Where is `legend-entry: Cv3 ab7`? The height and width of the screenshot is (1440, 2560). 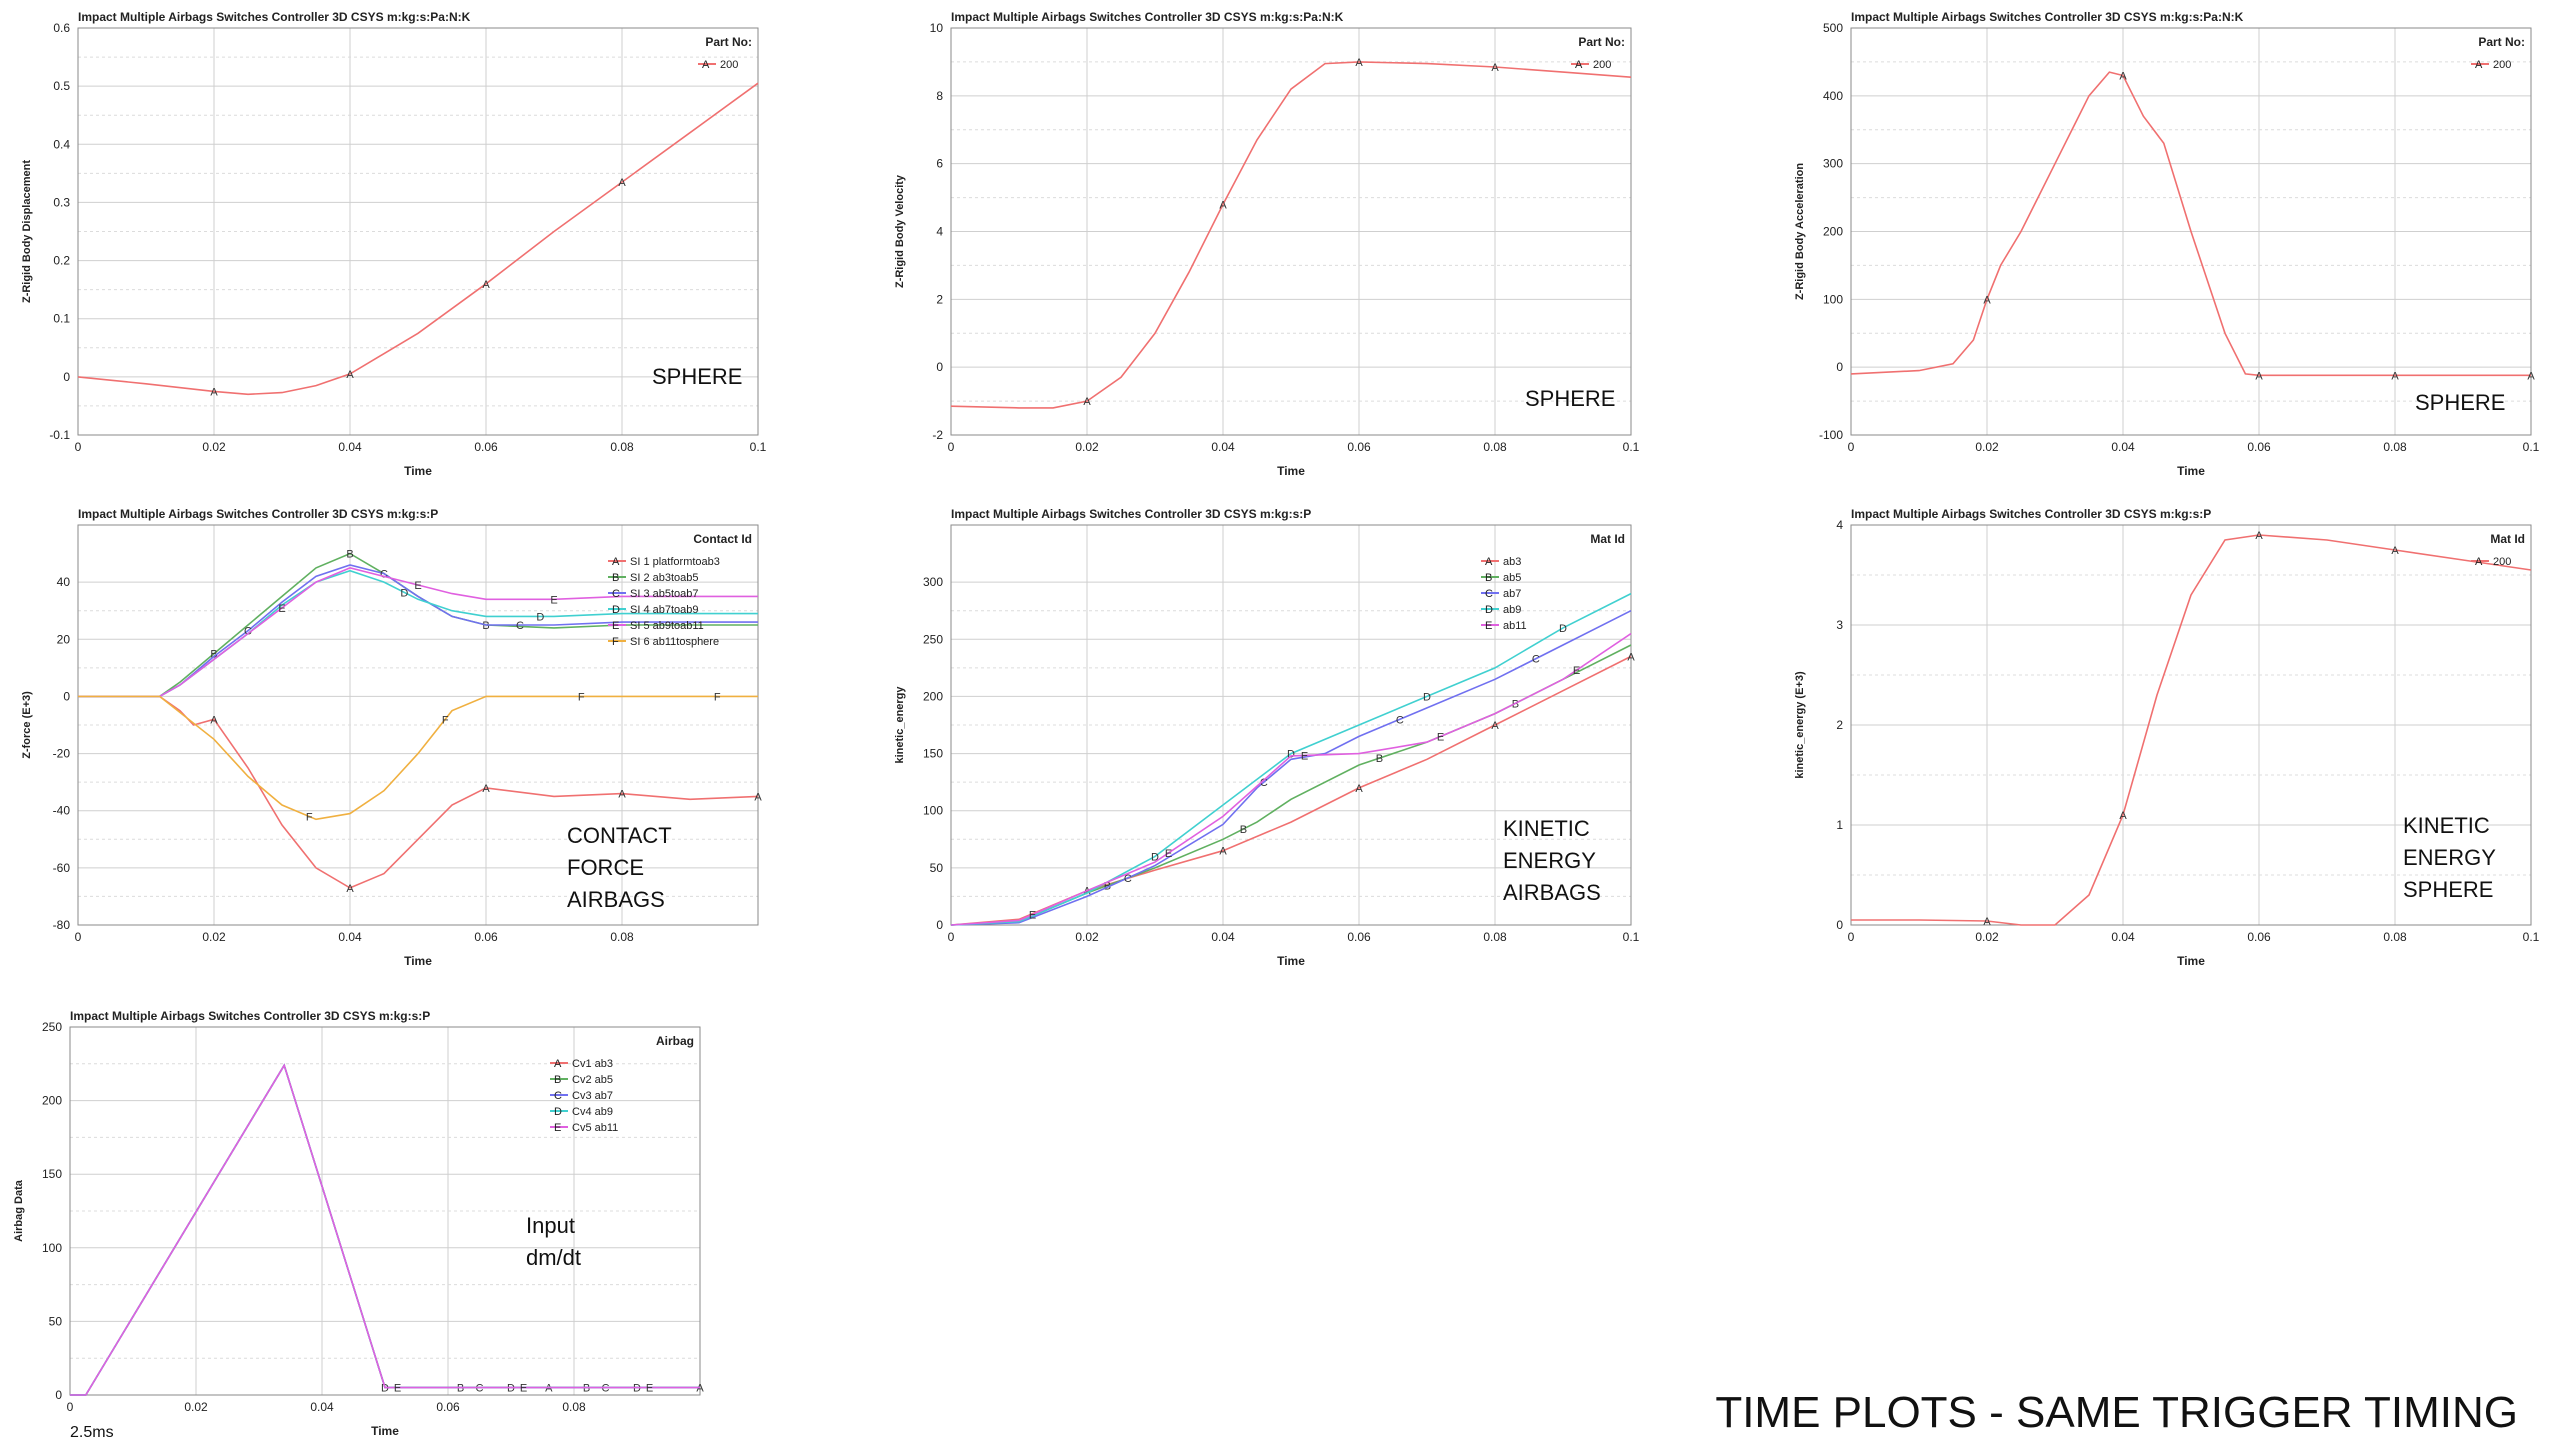
legend-entry: Cv3 ab7 is located at coordinates (592, 1096).